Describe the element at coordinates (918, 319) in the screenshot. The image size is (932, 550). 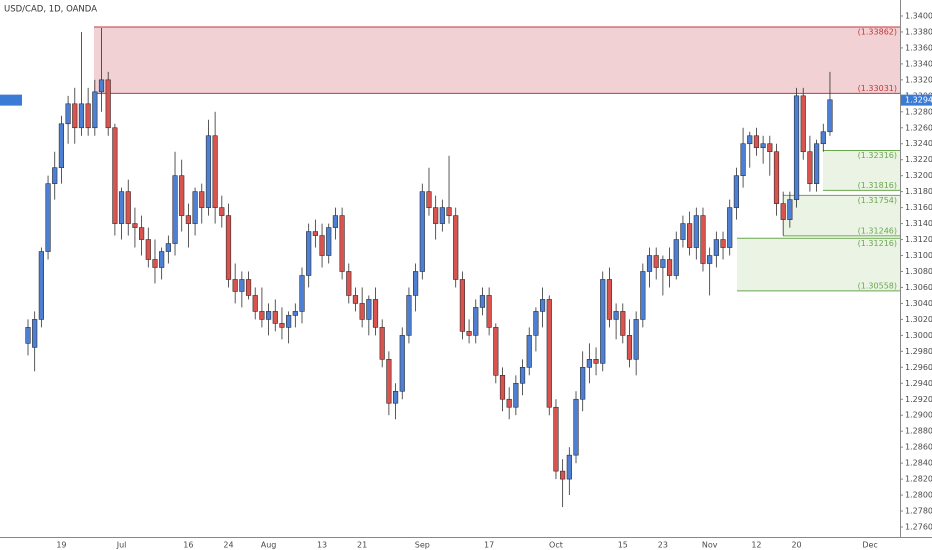
I see `y-tick-label: 1.30200` at that location.